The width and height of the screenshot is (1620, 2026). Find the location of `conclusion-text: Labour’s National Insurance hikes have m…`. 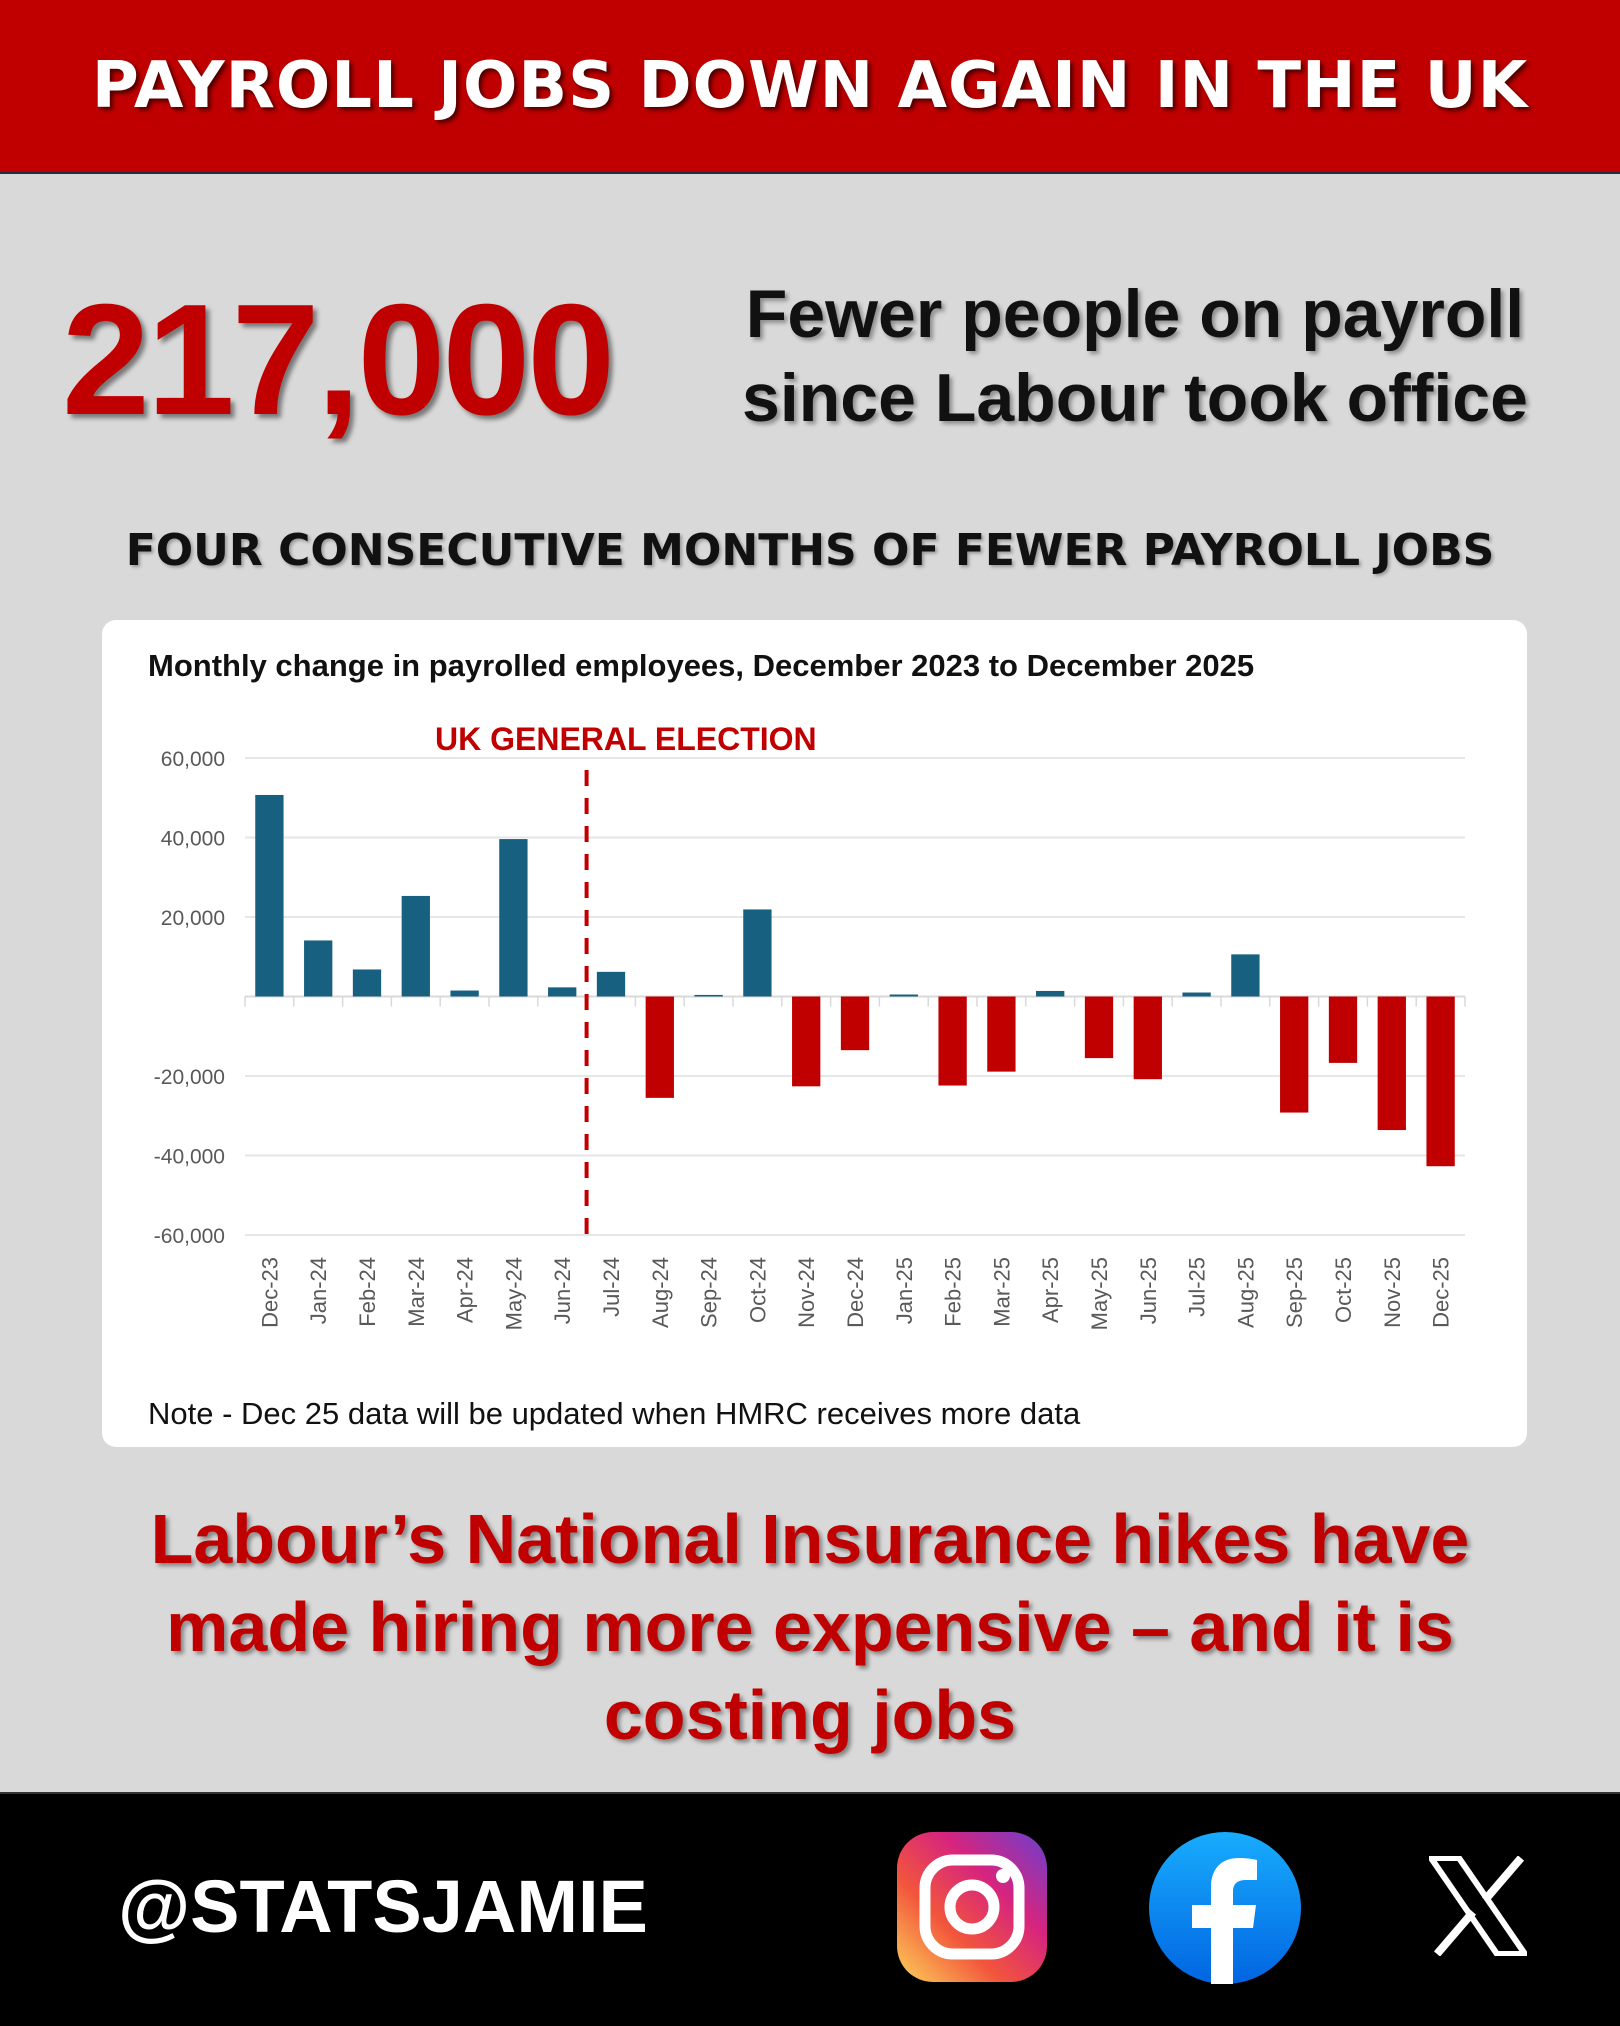

conclusion-text: Labour’s National Insurance hikes have m… is located at coordinates (810, 1627).